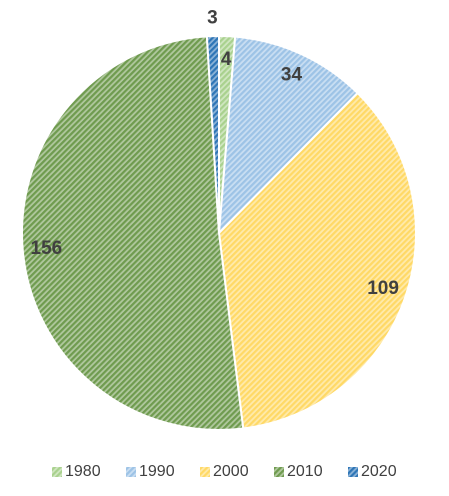 The height and width of the screenshot is (496, 449). What do you see at coordinates (379, 471) in the screenshot?
I see `legend-label: 2020` at bounding box center [379, 471].